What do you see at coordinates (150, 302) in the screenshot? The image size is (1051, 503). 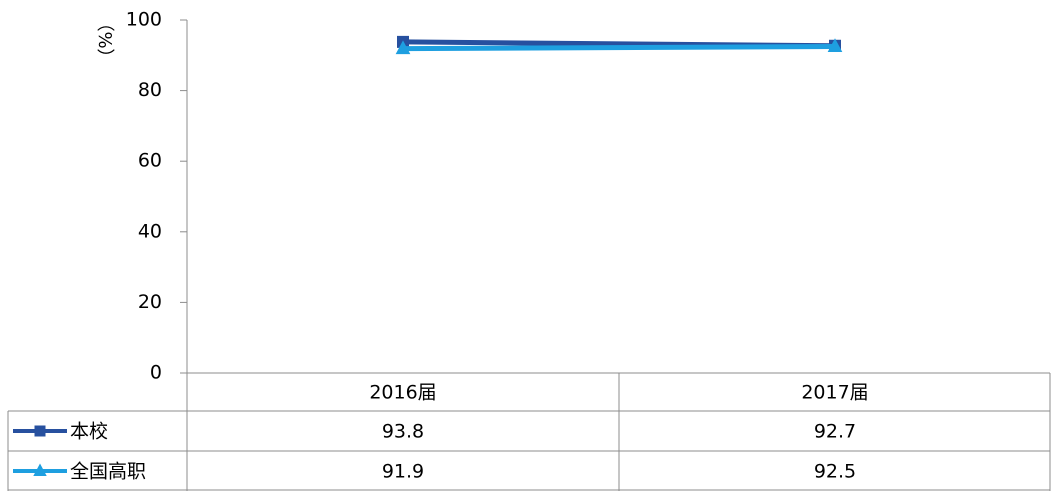 I see `y-tick-label: 20` at bounding box center [150, 302].